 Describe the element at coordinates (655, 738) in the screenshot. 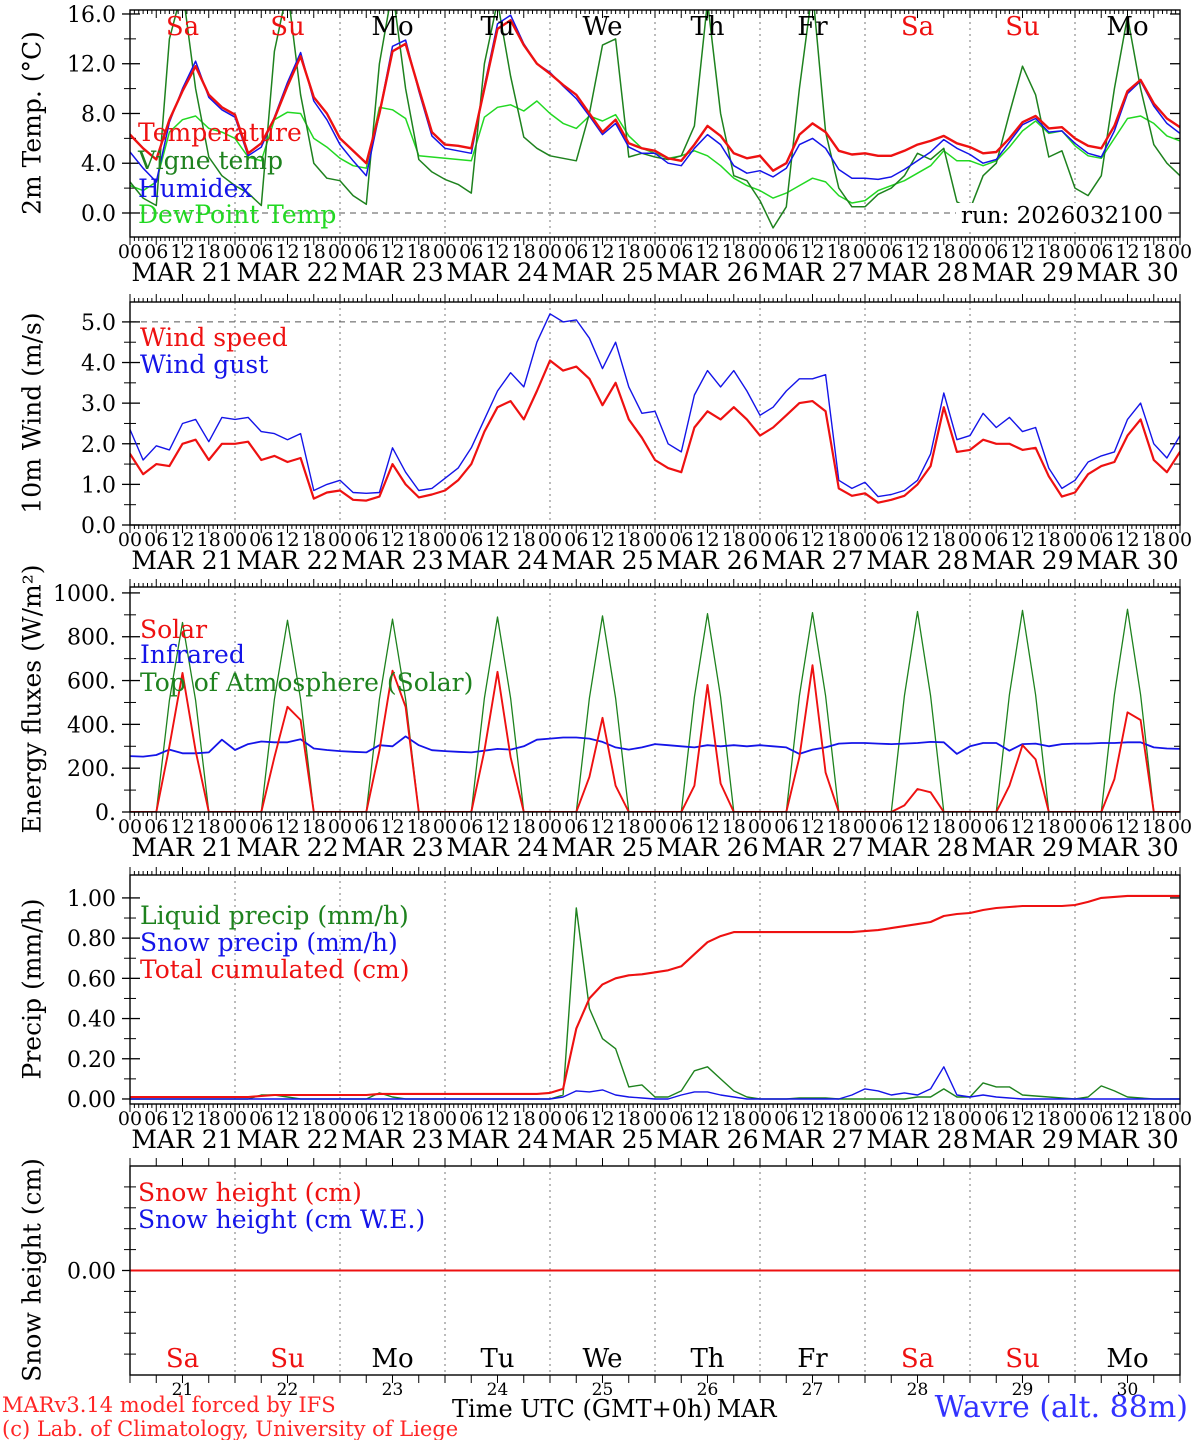

I see `series-solar-line` at that location.